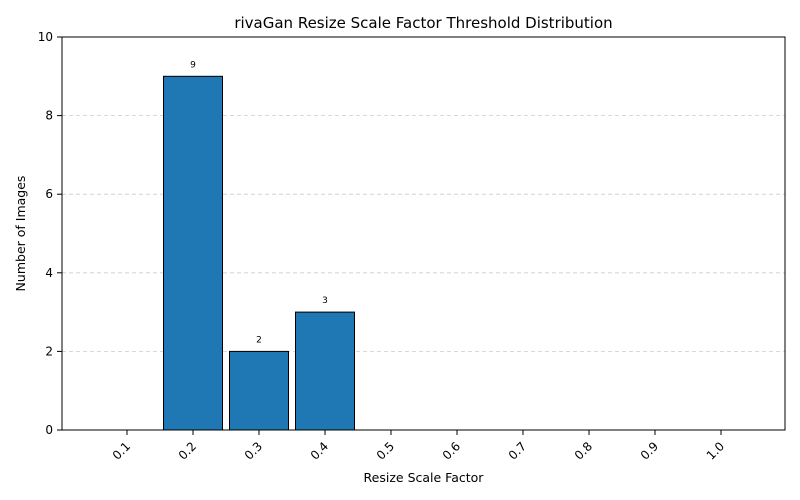  I want to click on x-tick-label: 0.1, so click(121, 450).